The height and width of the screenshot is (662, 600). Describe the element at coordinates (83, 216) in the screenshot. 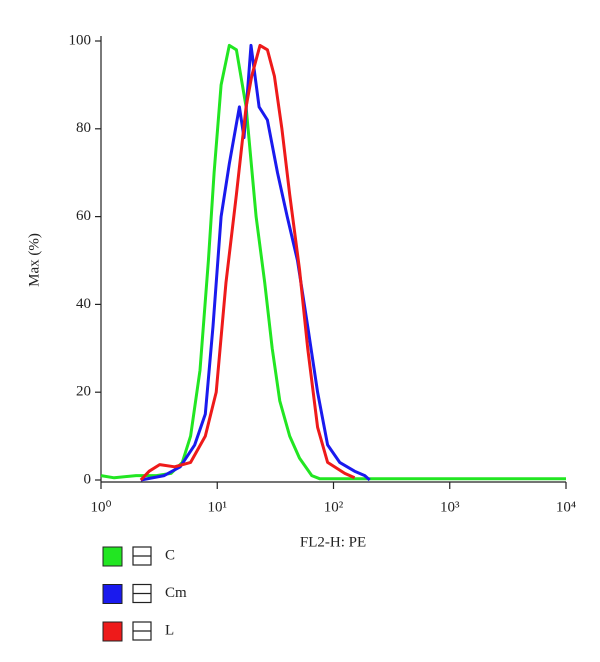

I see `y-tick-label: 60` at that location.